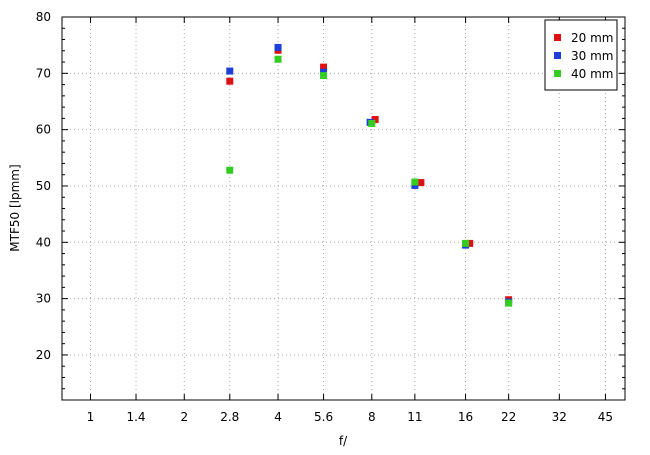  I want to click on x-tick-label: 32, so click(559, 417).